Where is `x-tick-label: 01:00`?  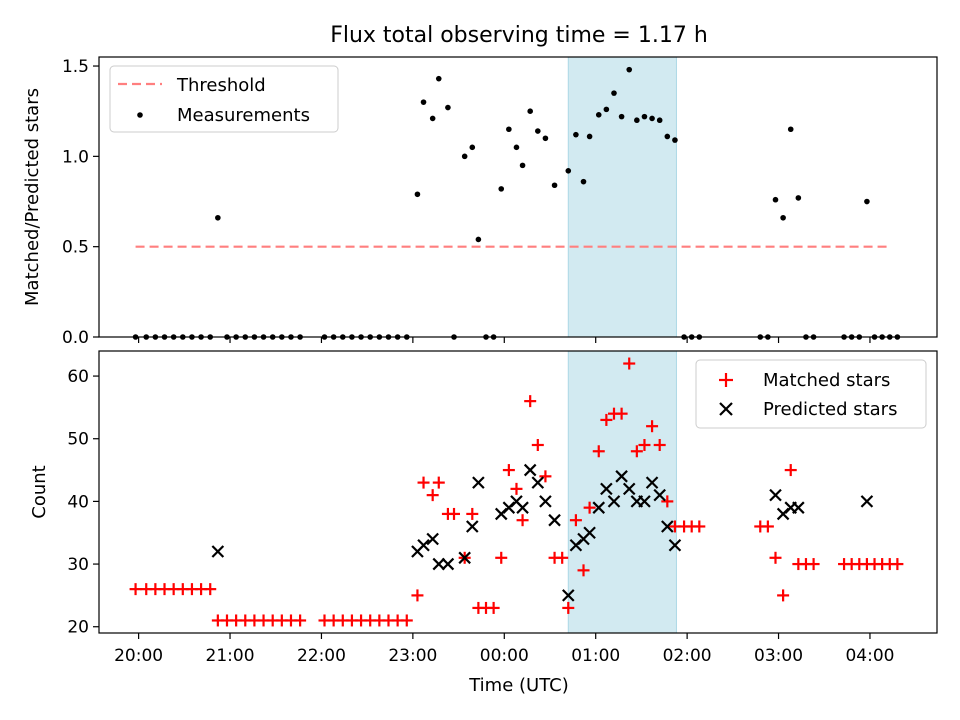
x-tick-label: 01:00 is located at coordinates (595, 656).